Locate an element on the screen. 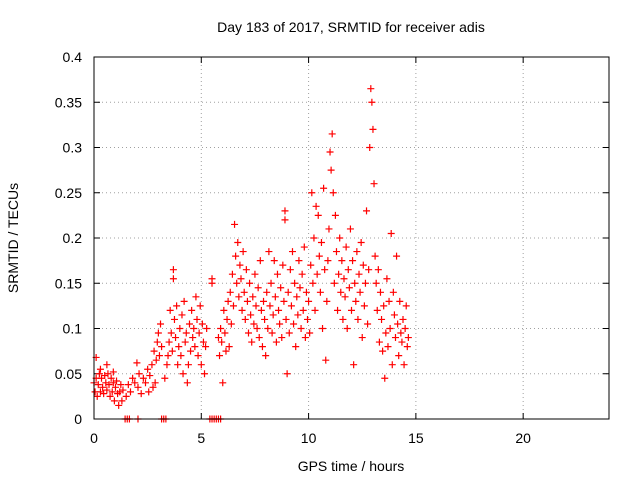 The image size is (640, 480). y-tick-label: 0.4 is located at coordinates (73, 57).